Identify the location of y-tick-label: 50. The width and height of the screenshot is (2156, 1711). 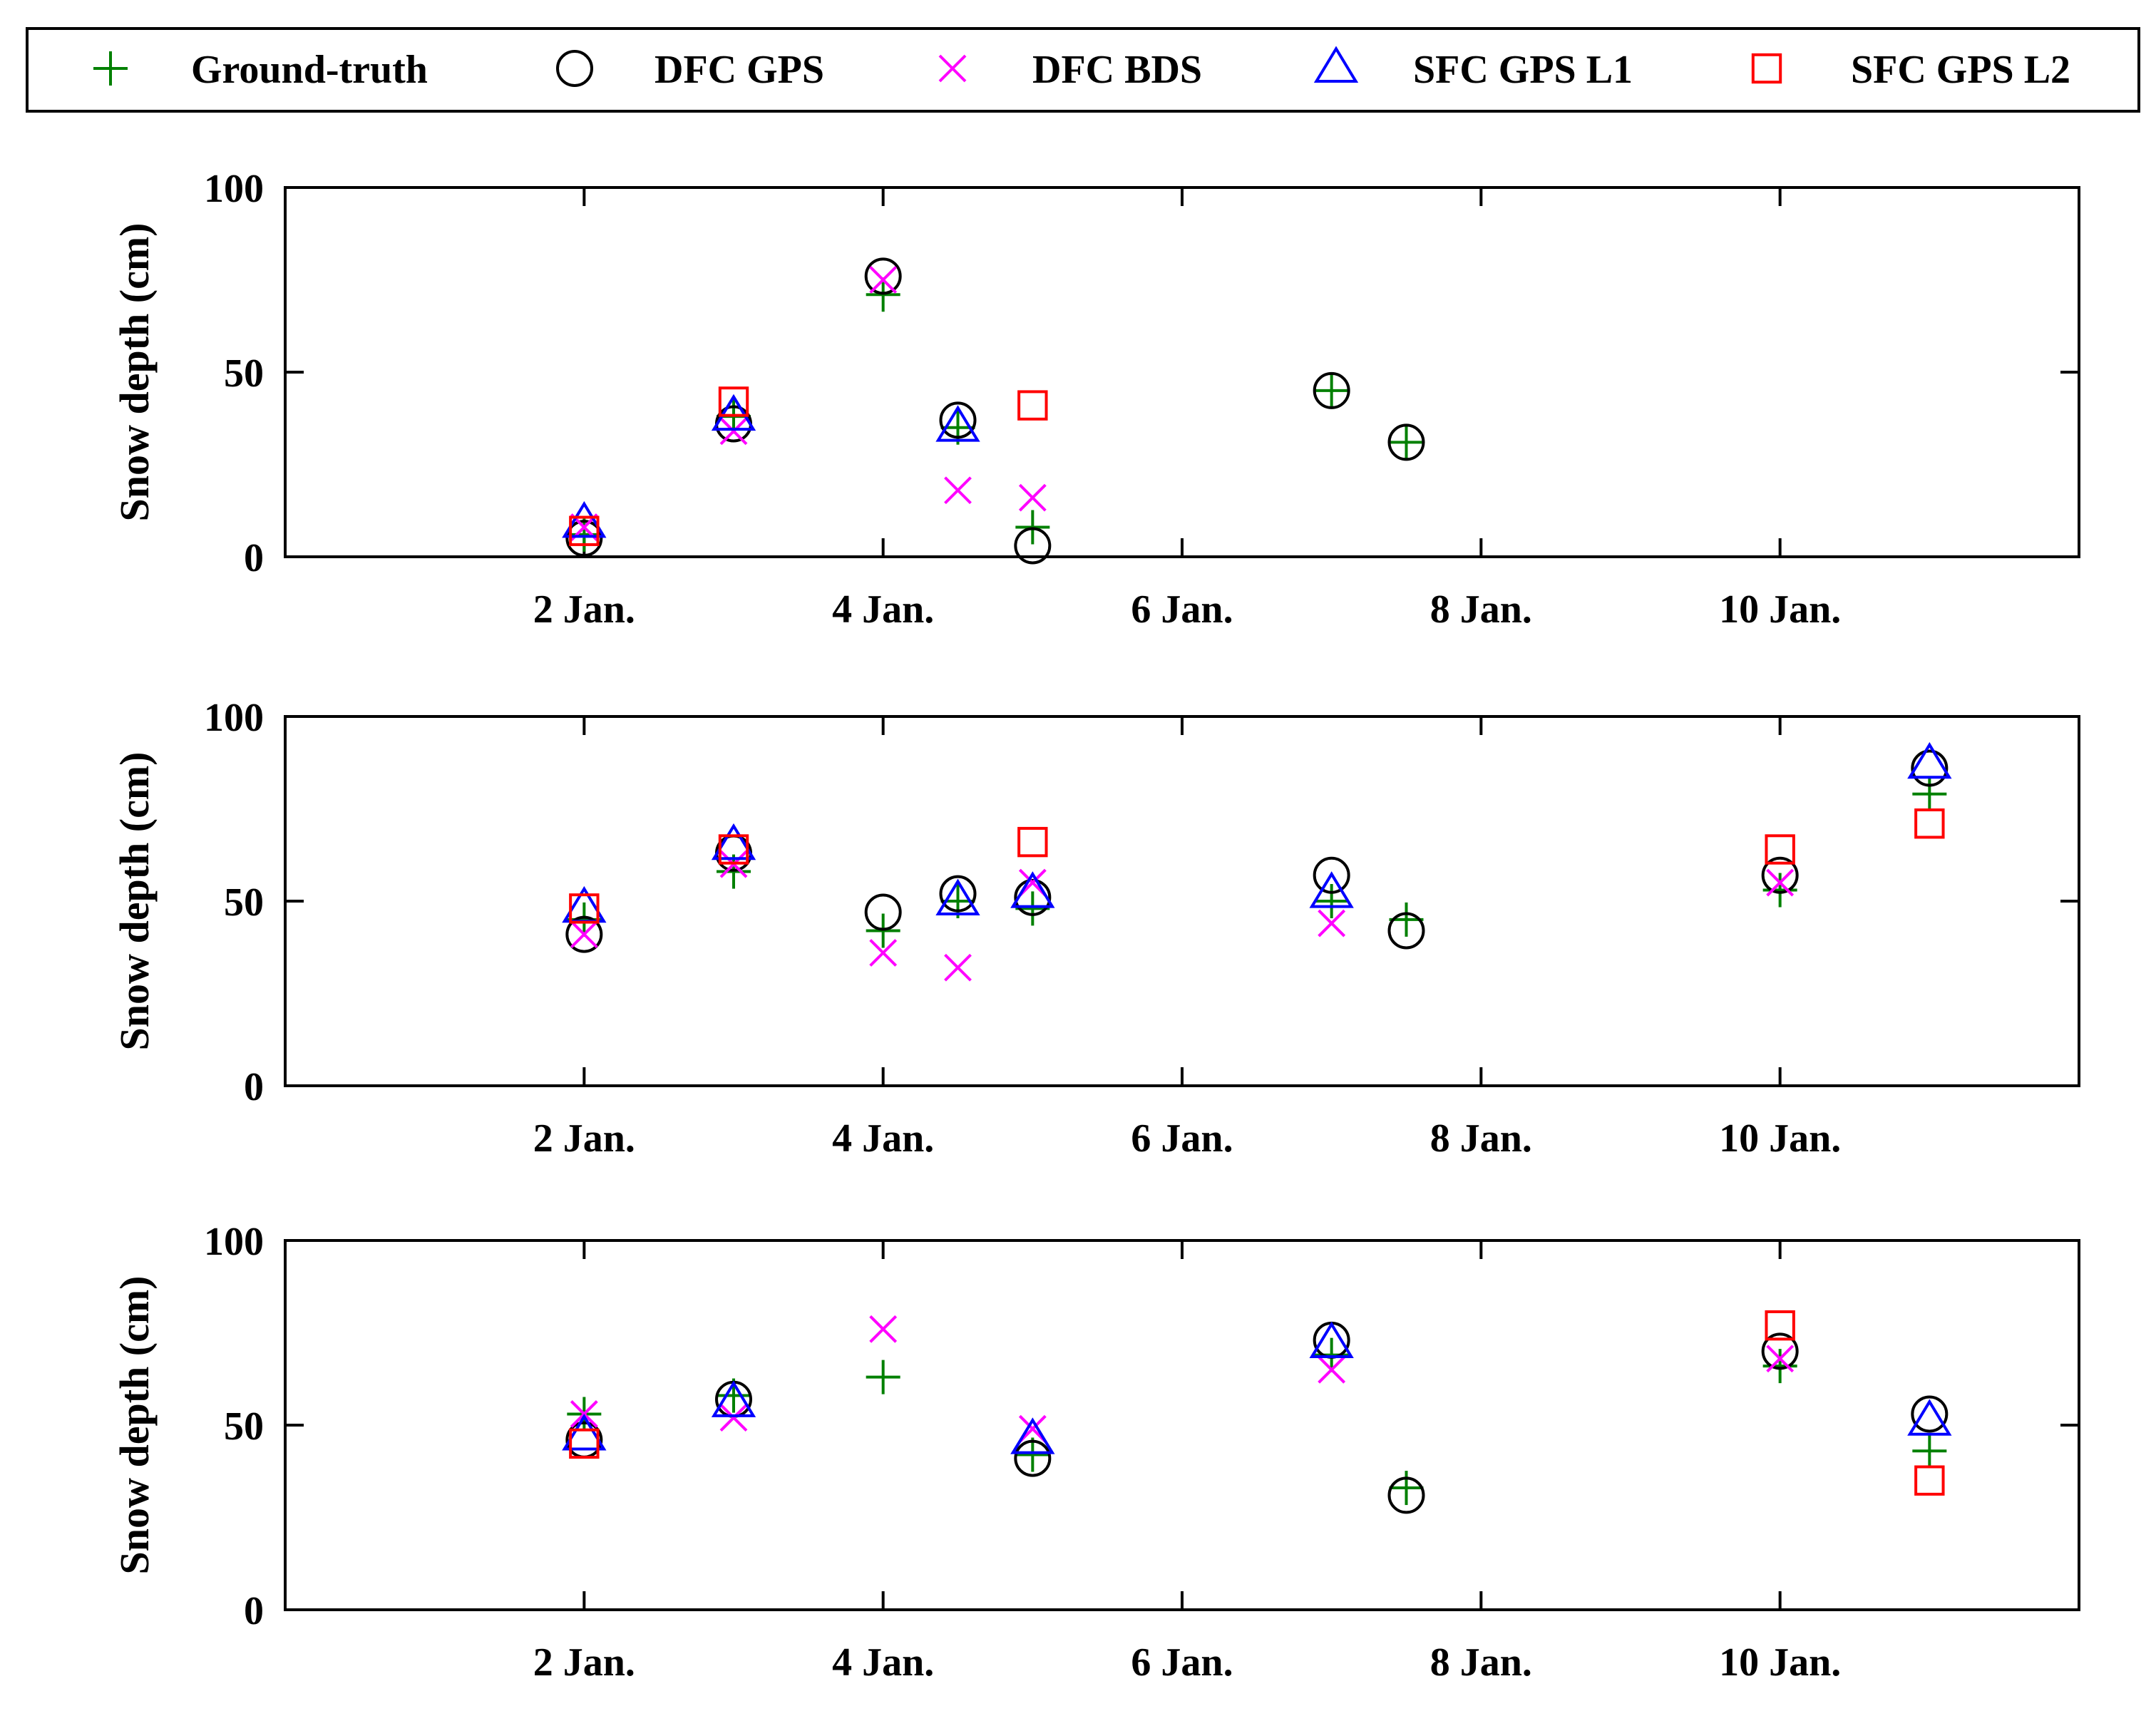
(244, 902).